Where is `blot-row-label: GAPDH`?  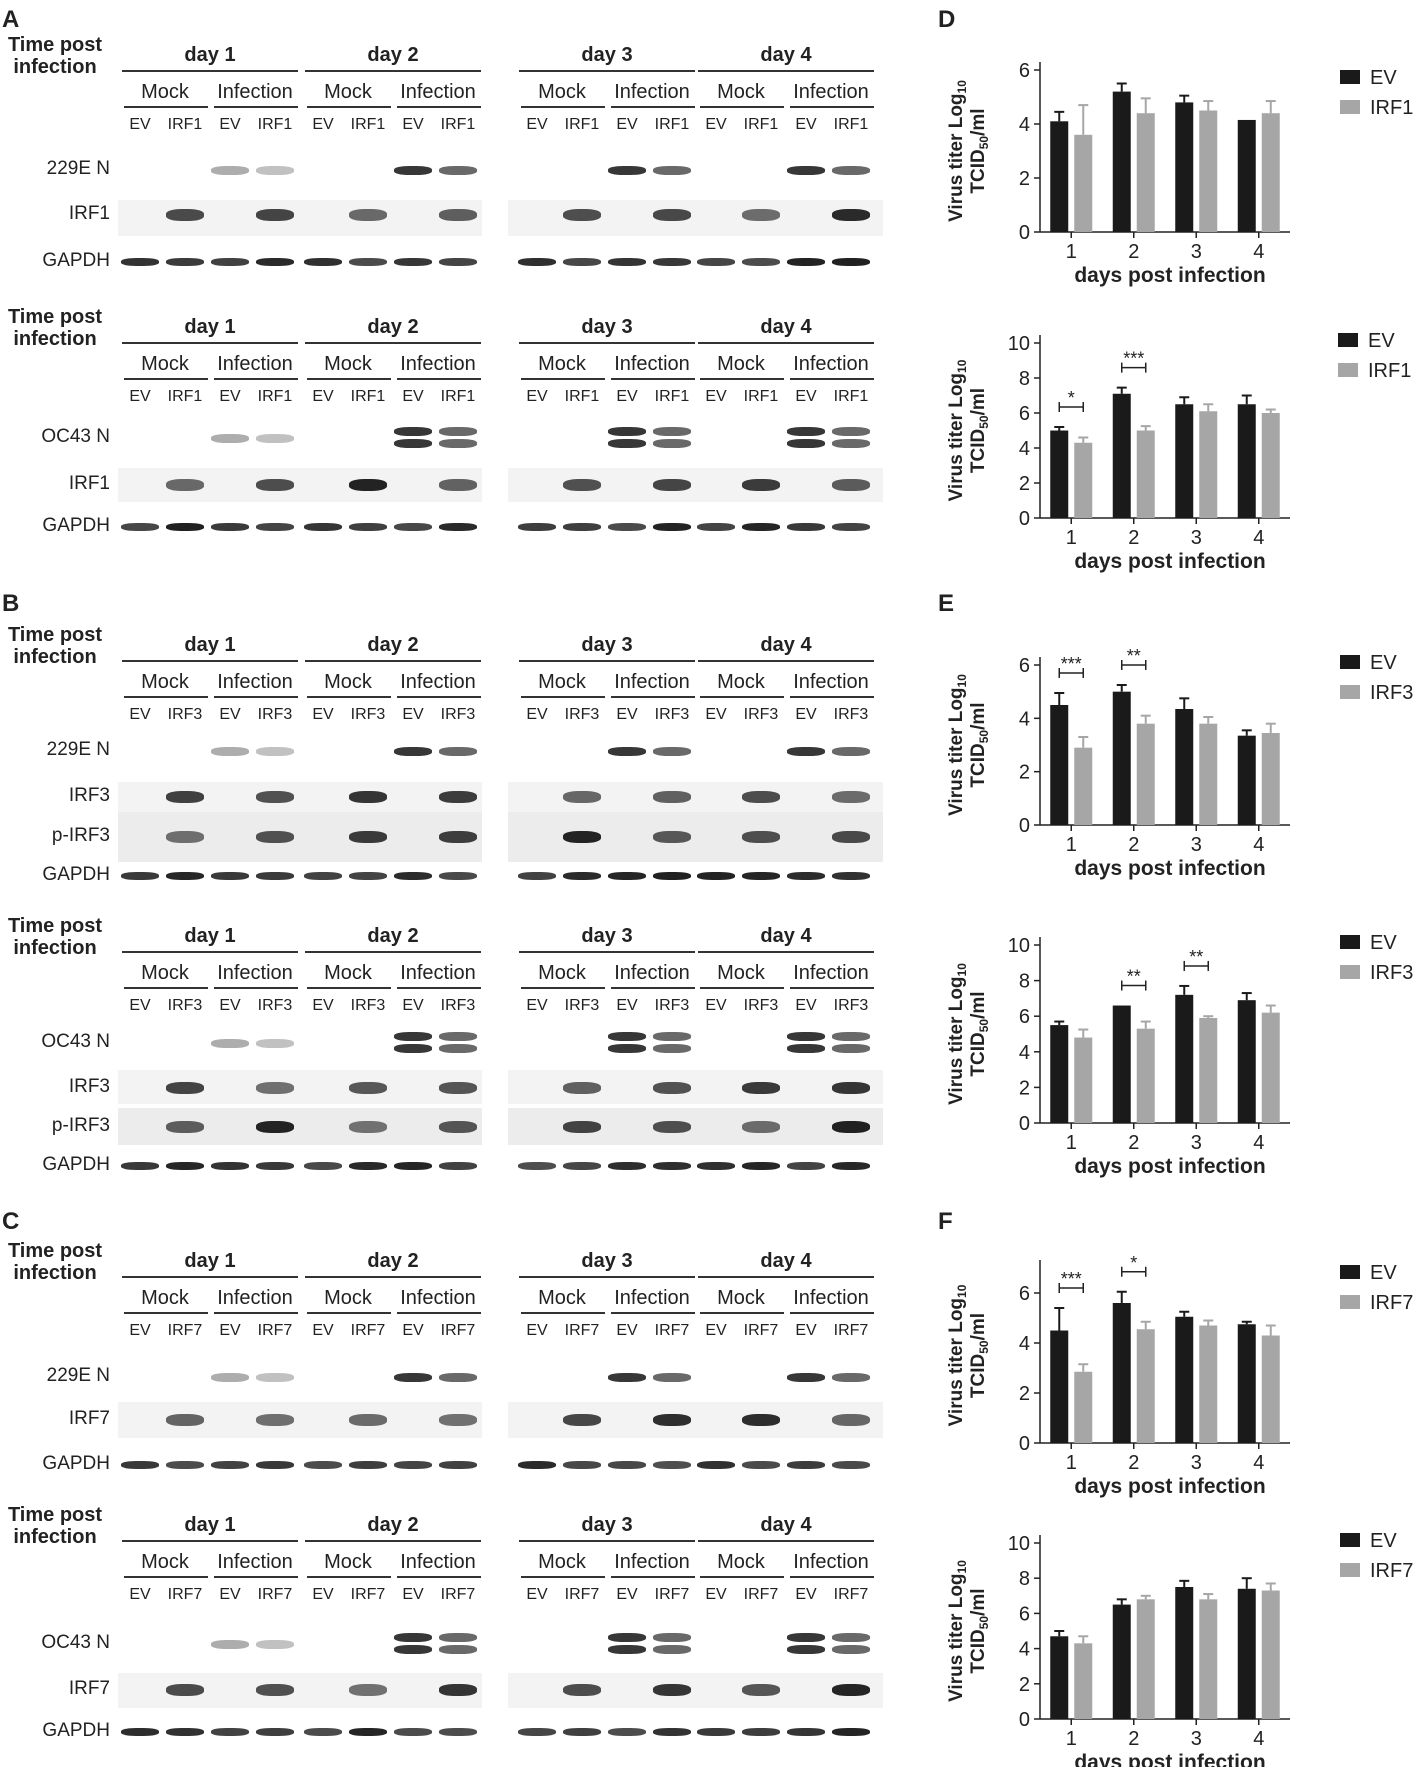 blot-row-label: GAPDH is located at coordinates (76, 1164).